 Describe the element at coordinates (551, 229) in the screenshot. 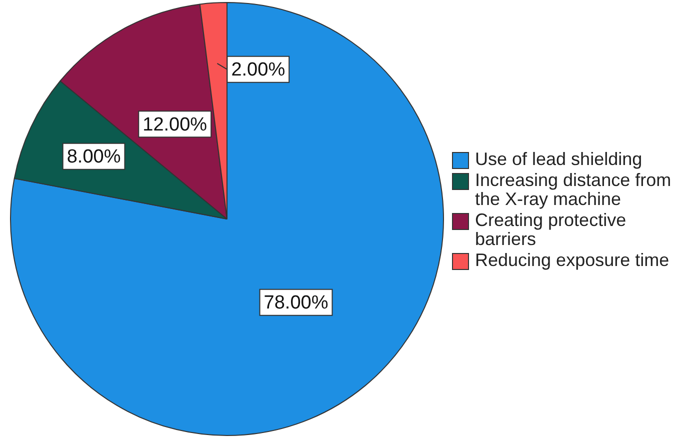

I see `legend-label: Creating protective barriers` at that location.